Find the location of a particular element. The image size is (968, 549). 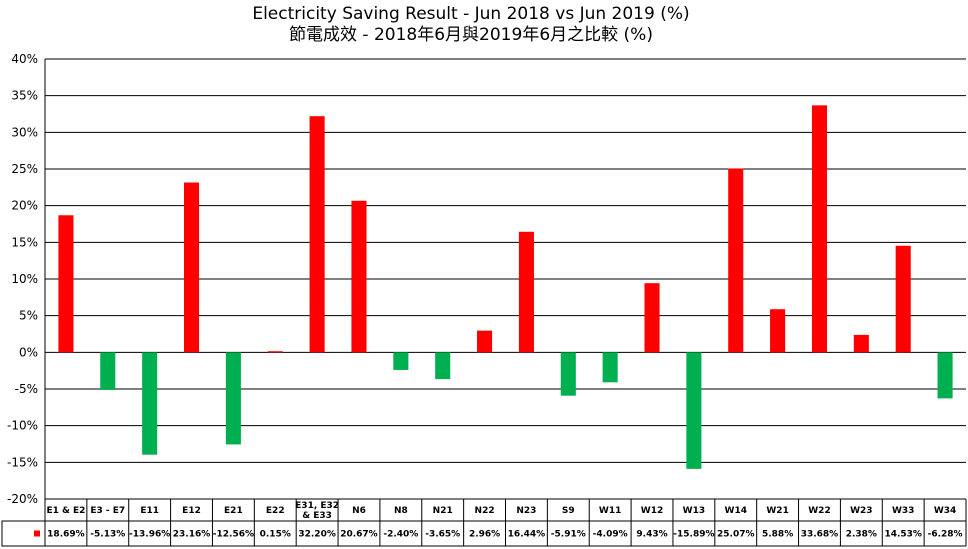

category-label: S9 is located at coordinates (568, 511).